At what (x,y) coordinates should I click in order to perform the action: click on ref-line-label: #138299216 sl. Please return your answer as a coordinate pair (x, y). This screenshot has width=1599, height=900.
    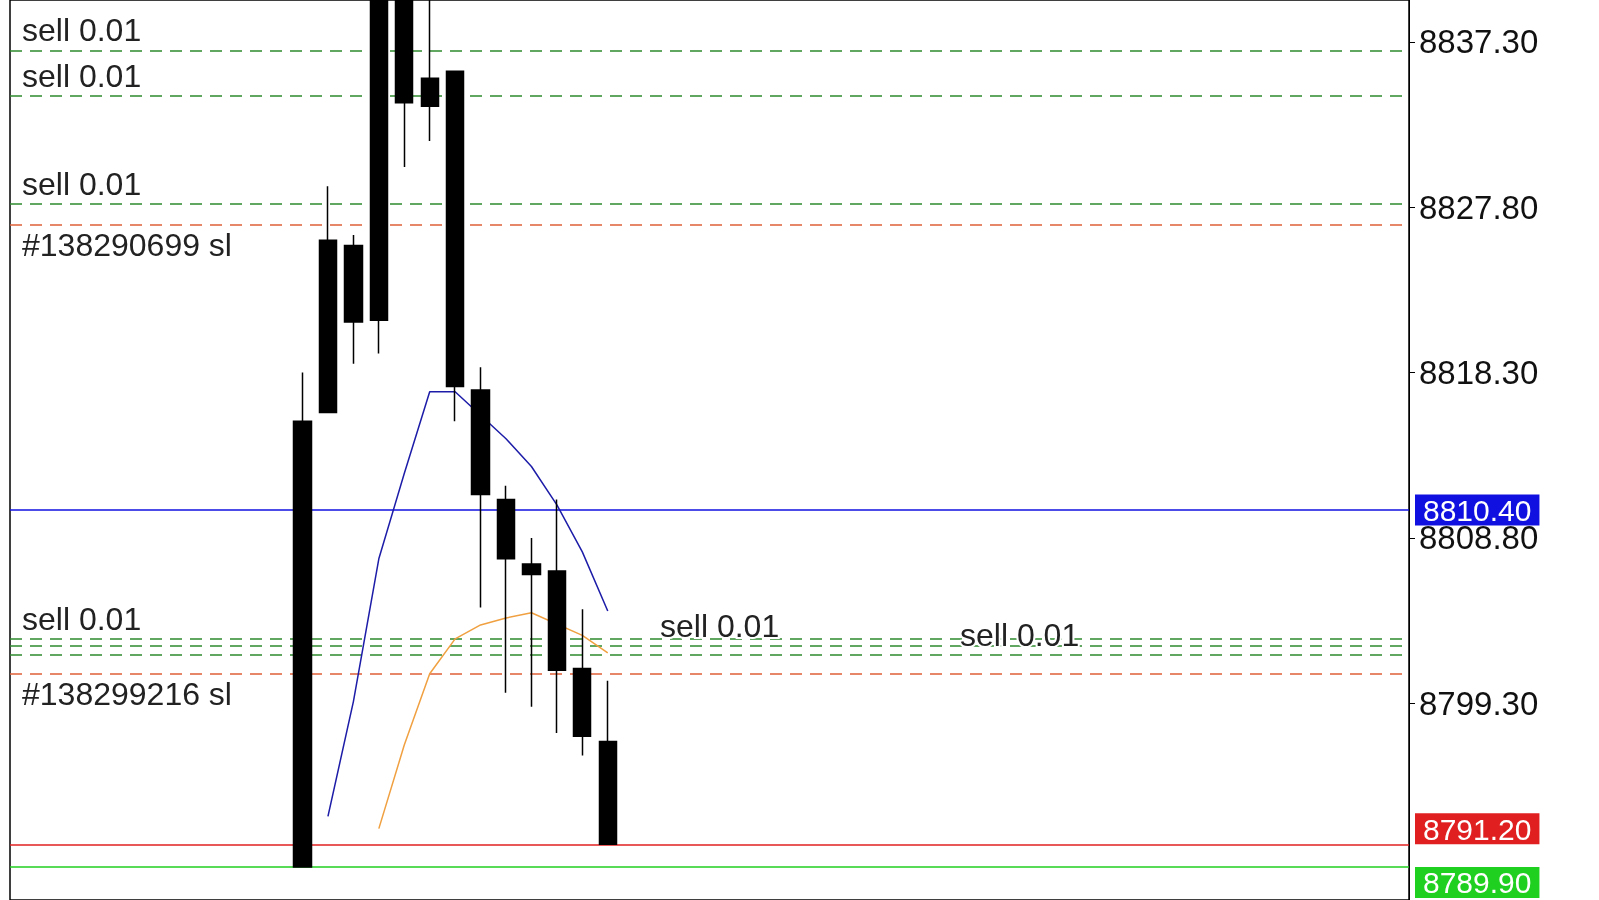
    Looking at the image, I should click on (127, 693).